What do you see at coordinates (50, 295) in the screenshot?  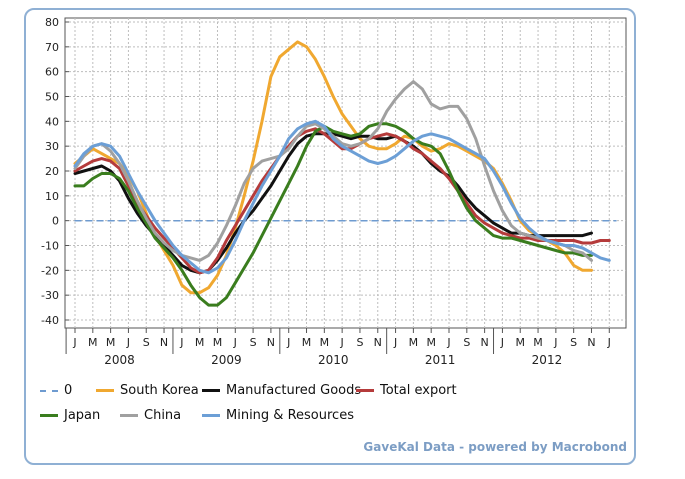 I see `y-tick-label: -30` at bounding box center [50, 295].